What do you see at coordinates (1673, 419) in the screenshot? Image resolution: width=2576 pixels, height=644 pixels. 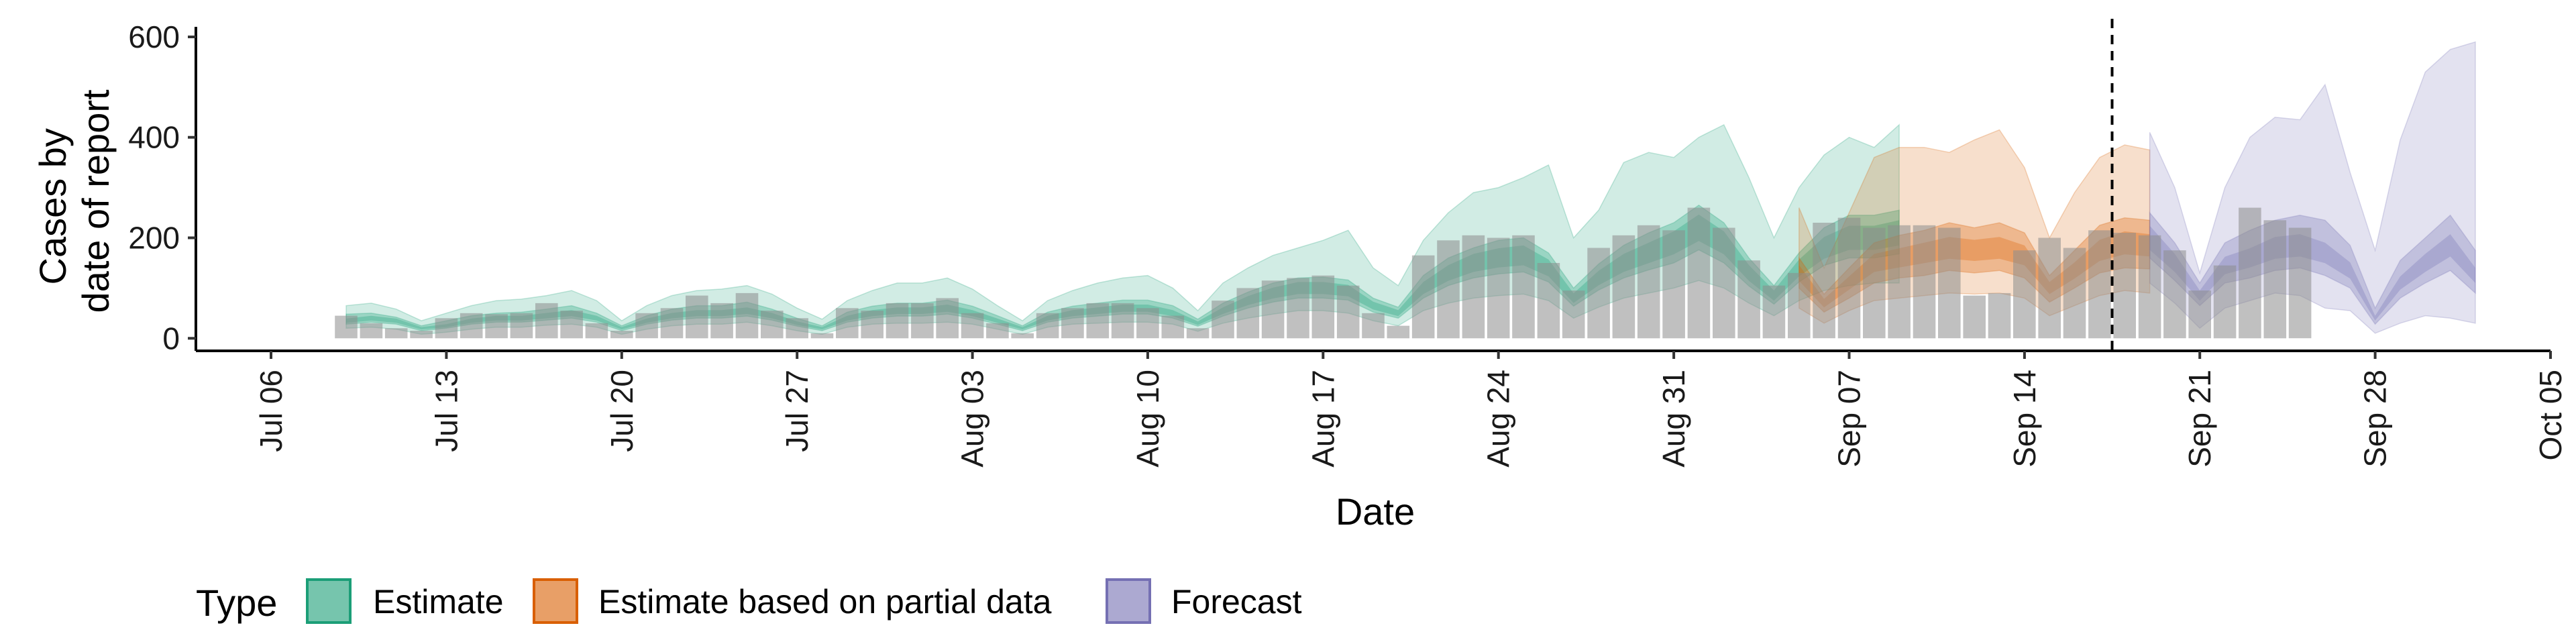 I see `x-tick-label: Aug 31` at bounding box center [1673, 419].